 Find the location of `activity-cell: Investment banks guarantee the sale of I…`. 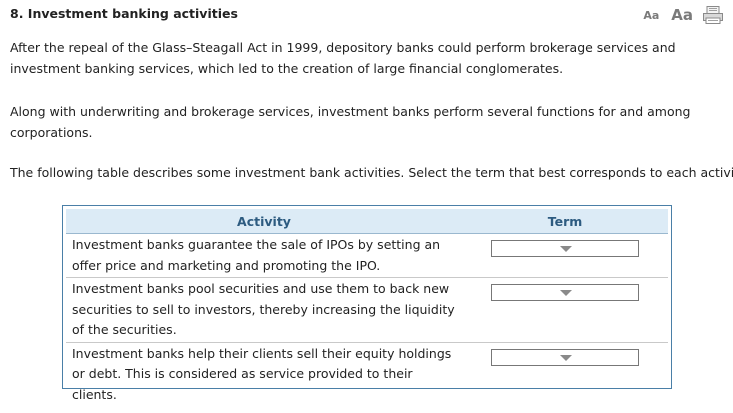

activity-cell: Investment banks guarantee the sale of I… is located at coordinates (264, 255).